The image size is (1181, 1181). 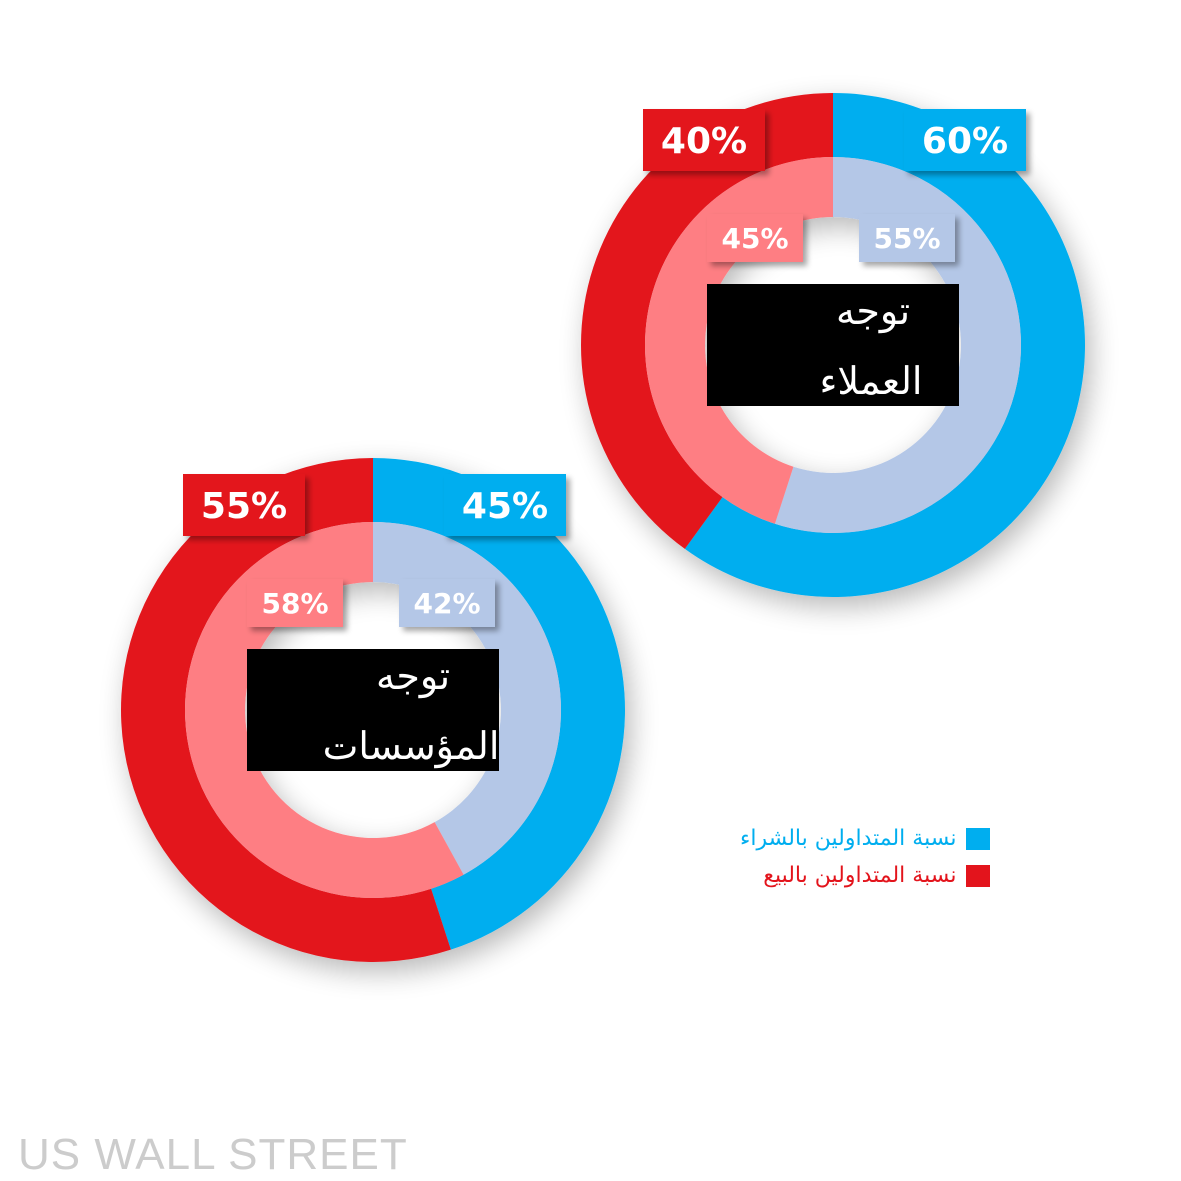 I want to click on legend-swatch-sell, so click(x=978, y=875).